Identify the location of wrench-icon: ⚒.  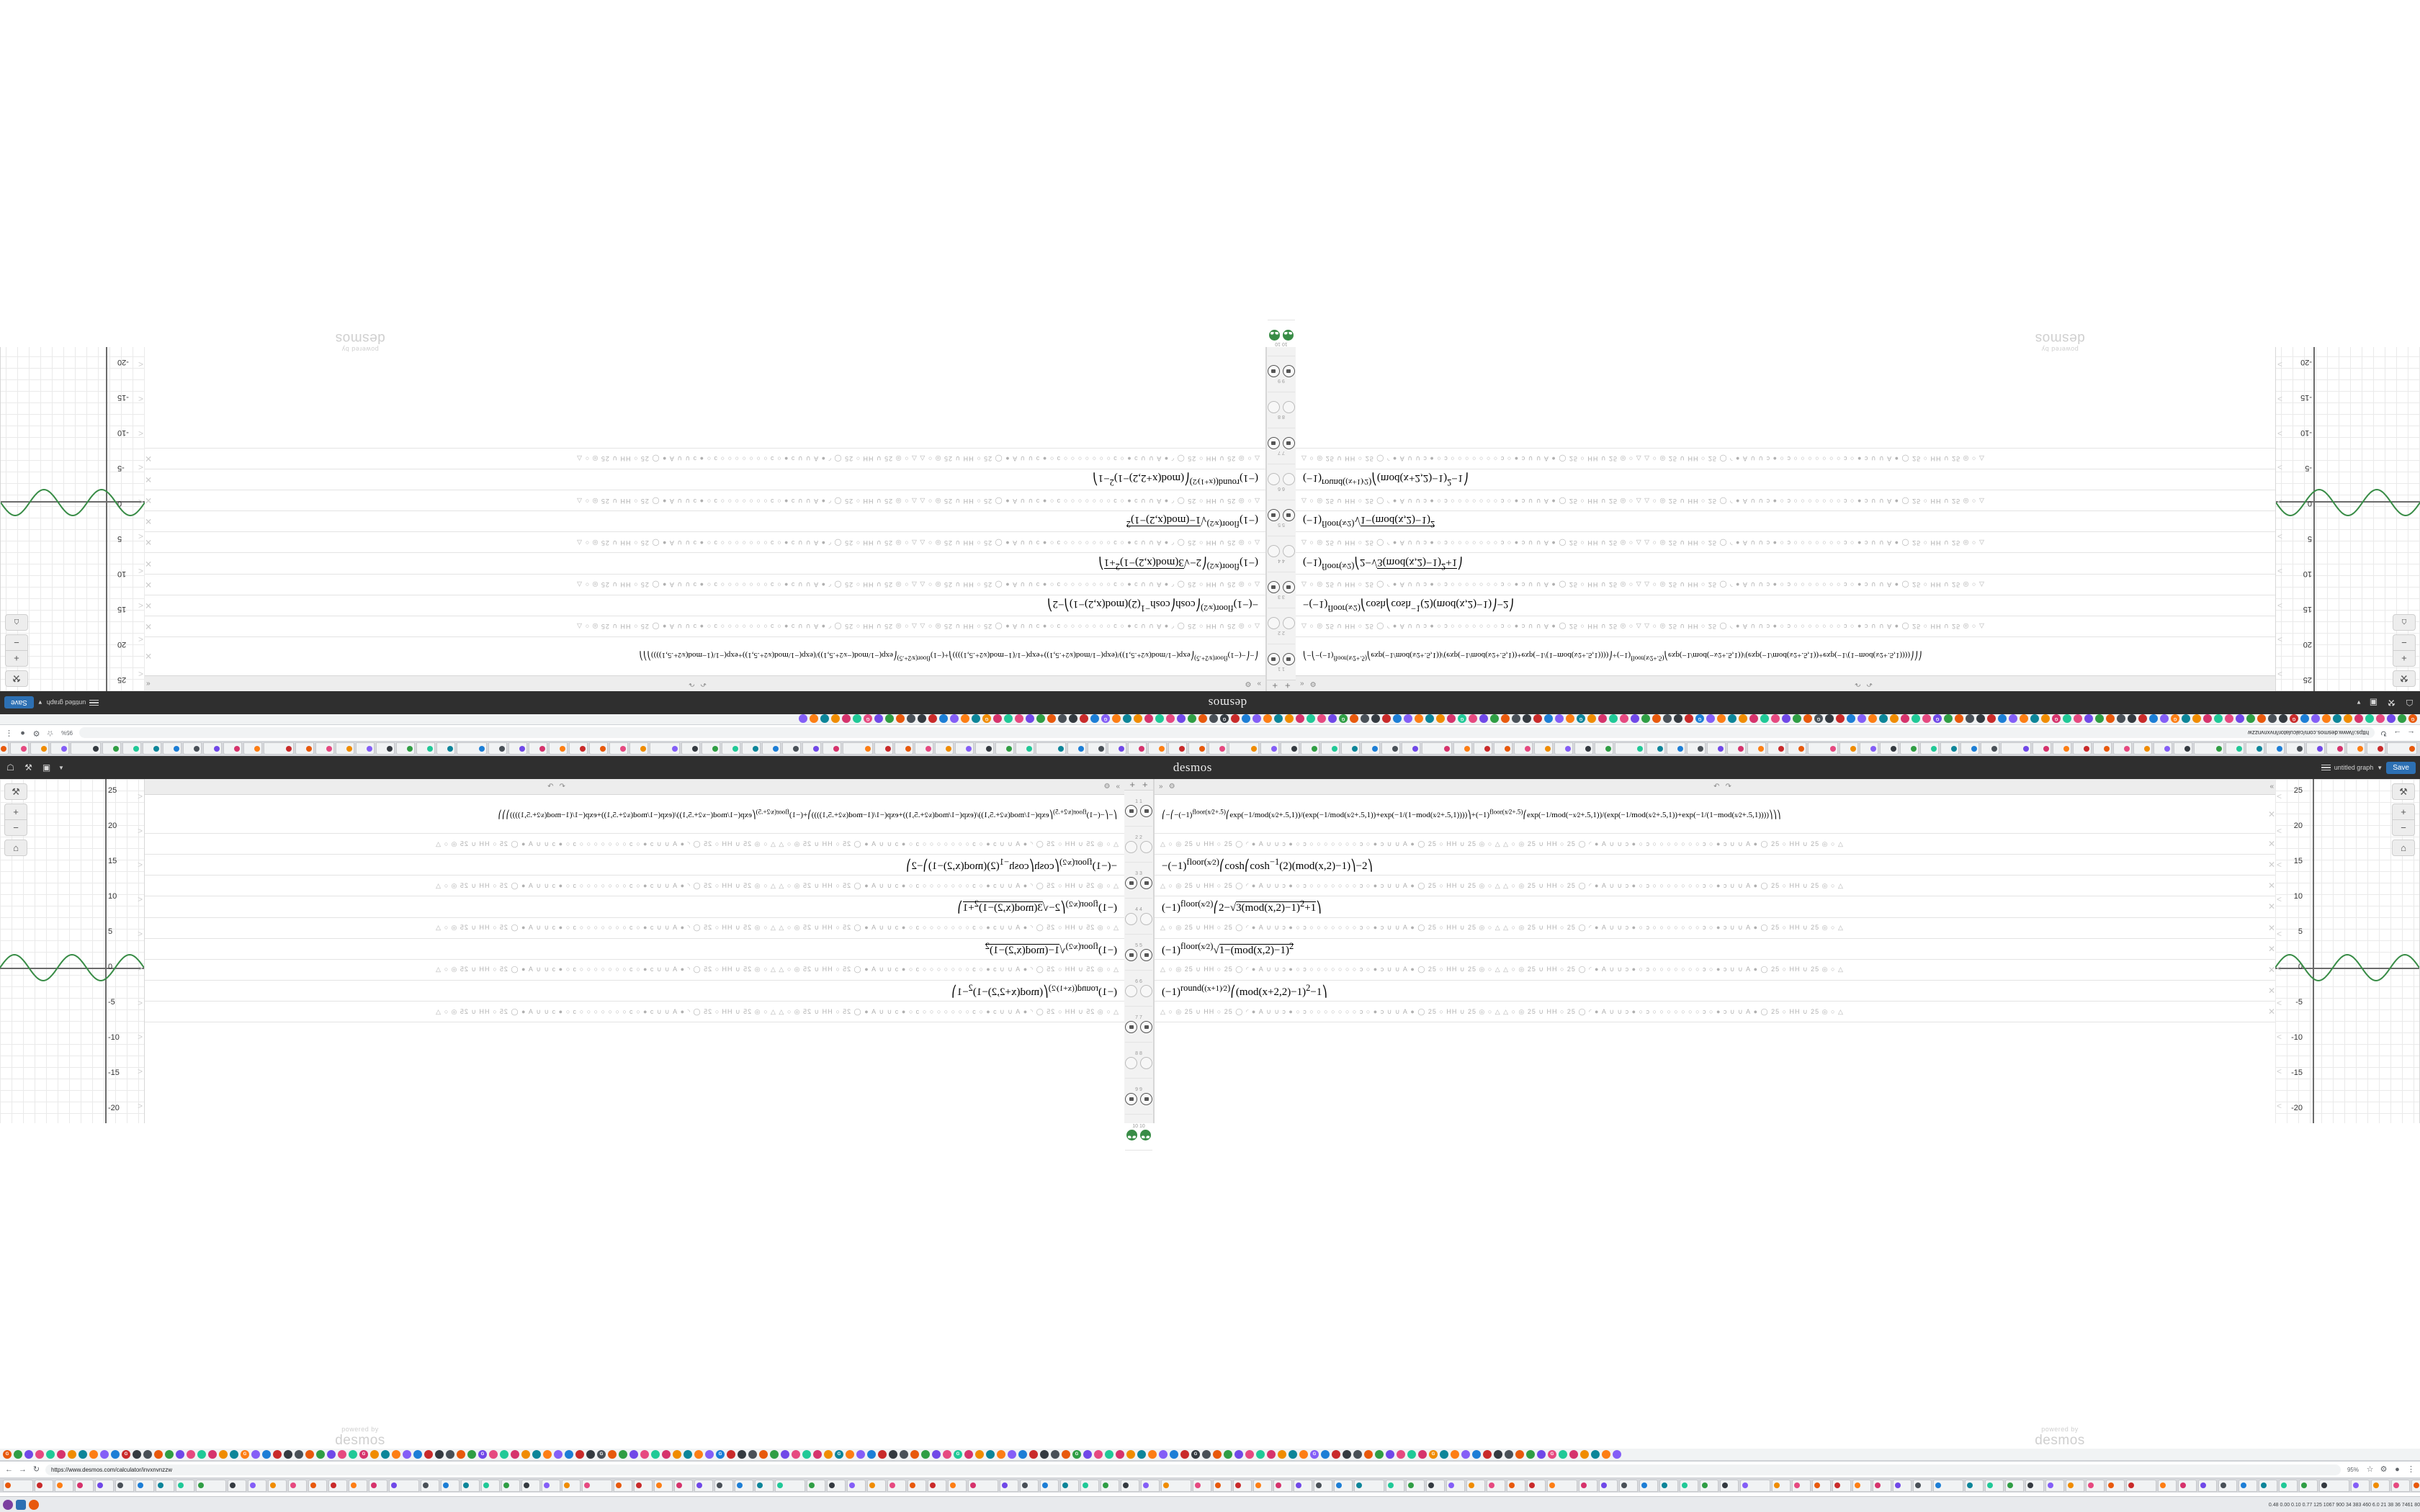
(15, 791).